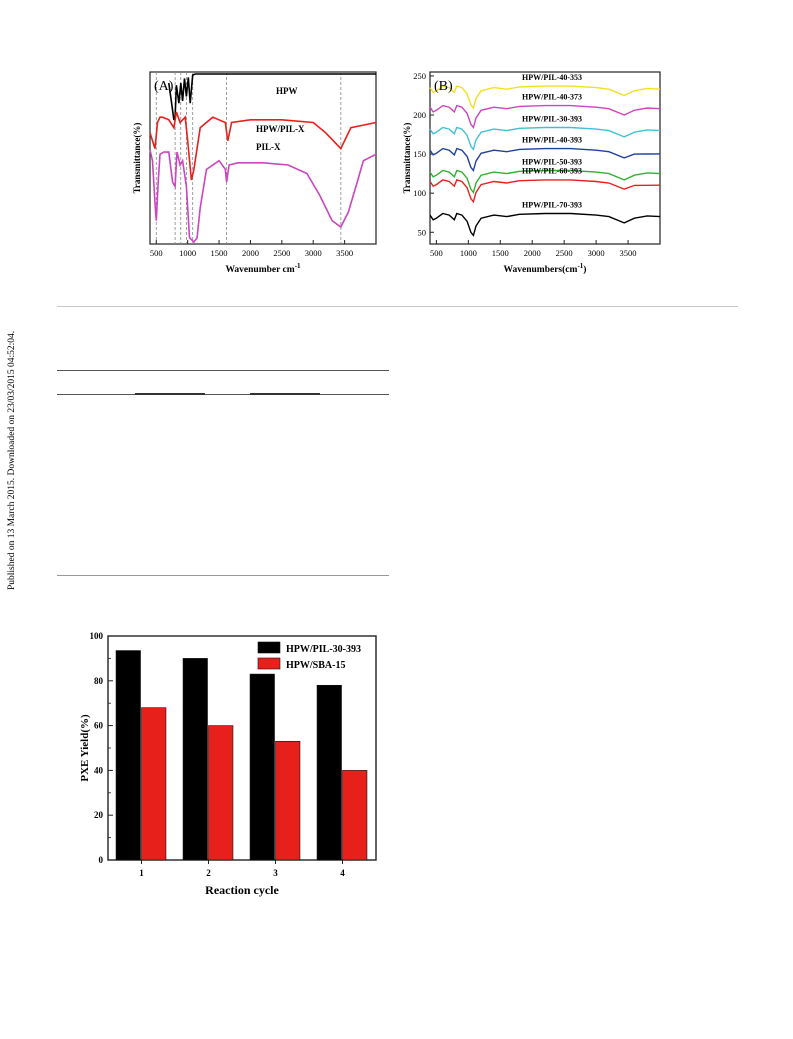 The image size is (793, 1039). I want to click on legend-label: HPW/SBA-15, so click(315, 665).